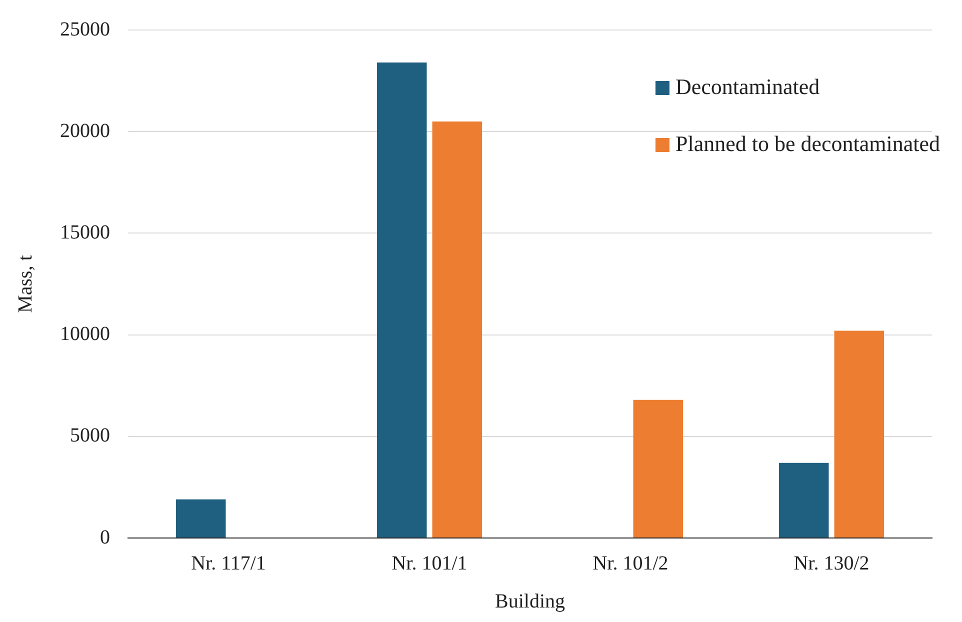 Image resolution: width=962 pixels, height=622 pixels. What do you see at coordinates (430, 563) in the screenshot?
I see `x-tick-label: Nr. 101/1` at bounding box center [430, 563].